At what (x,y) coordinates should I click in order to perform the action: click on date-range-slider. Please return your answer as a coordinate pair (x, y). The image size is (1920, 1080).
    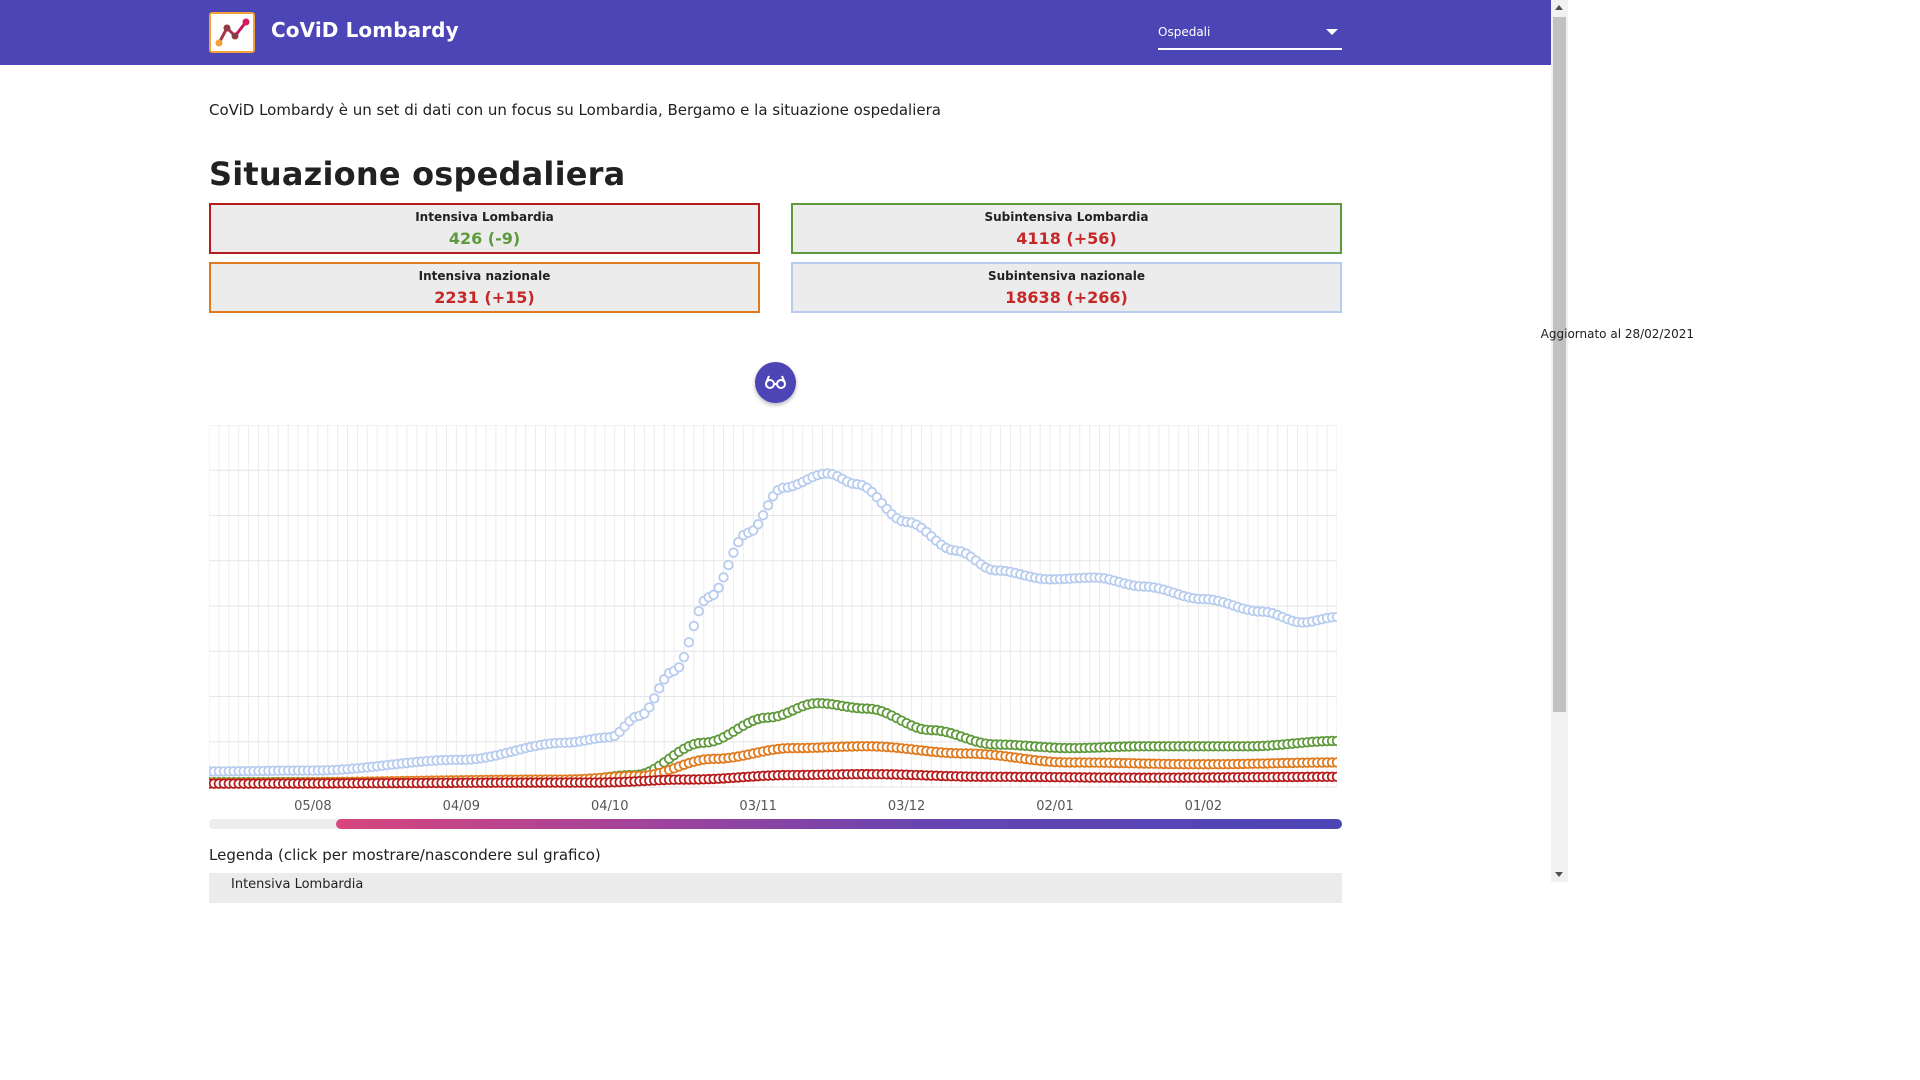
    Looking at the image, I should click on (775, 824).